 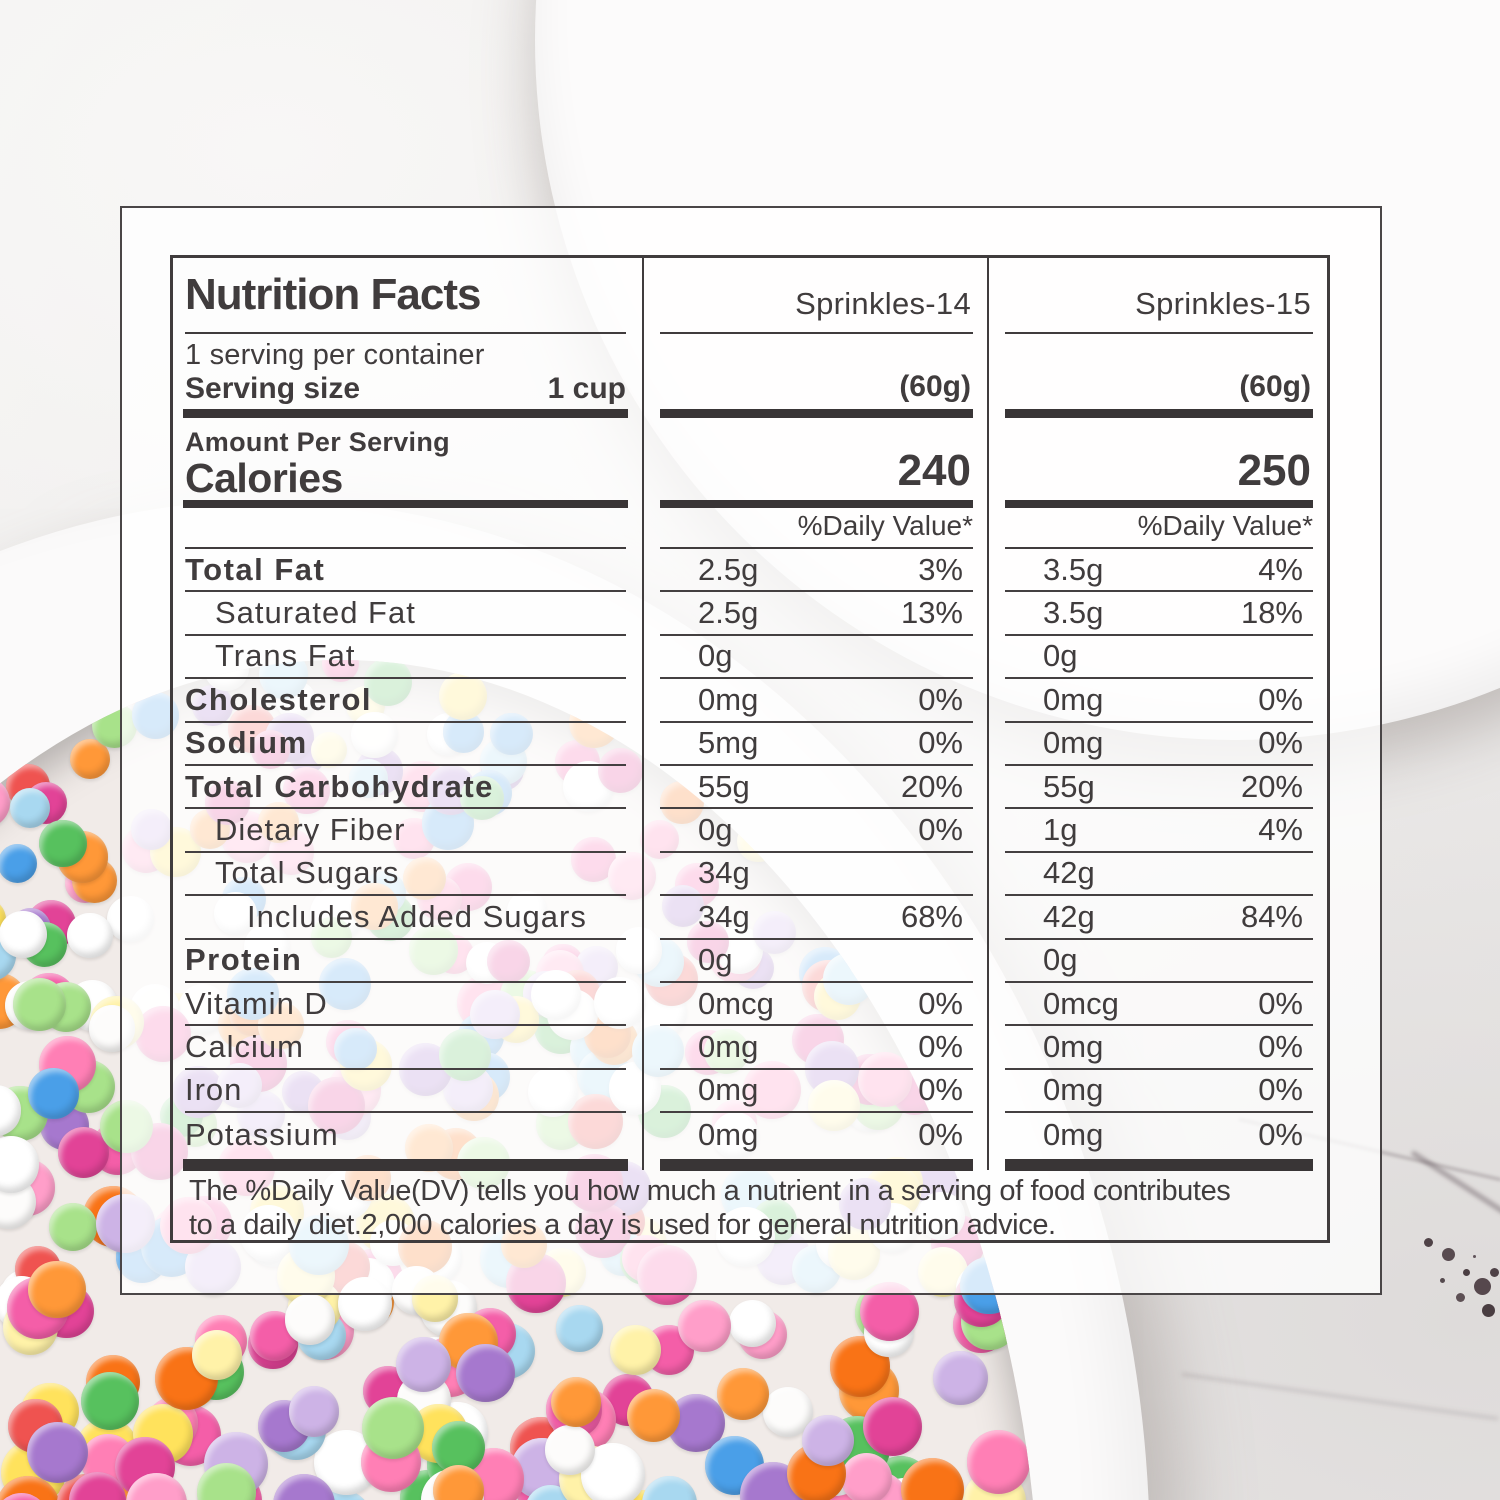 What do you see at coordinates (1159, 614) in the screenshot?
I see `nutrient-value-row: 3.5g 18%` at bounding box center [1159, 614].